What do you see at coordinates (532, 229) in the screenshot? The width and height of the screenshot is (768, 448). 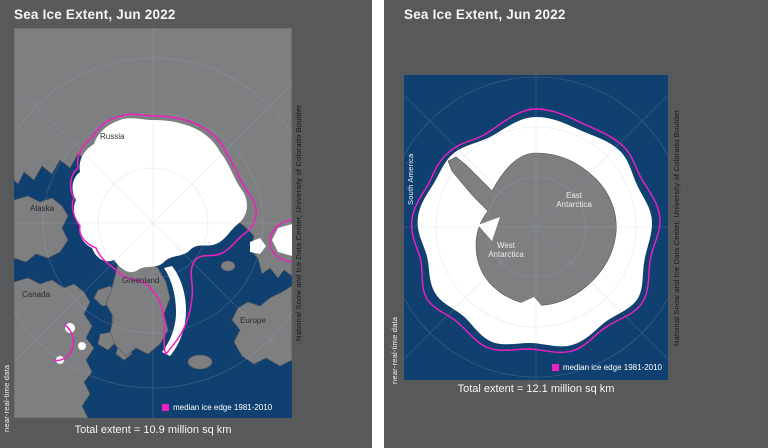 I see `antarctica-landmass` at bounding box center [532, 229].